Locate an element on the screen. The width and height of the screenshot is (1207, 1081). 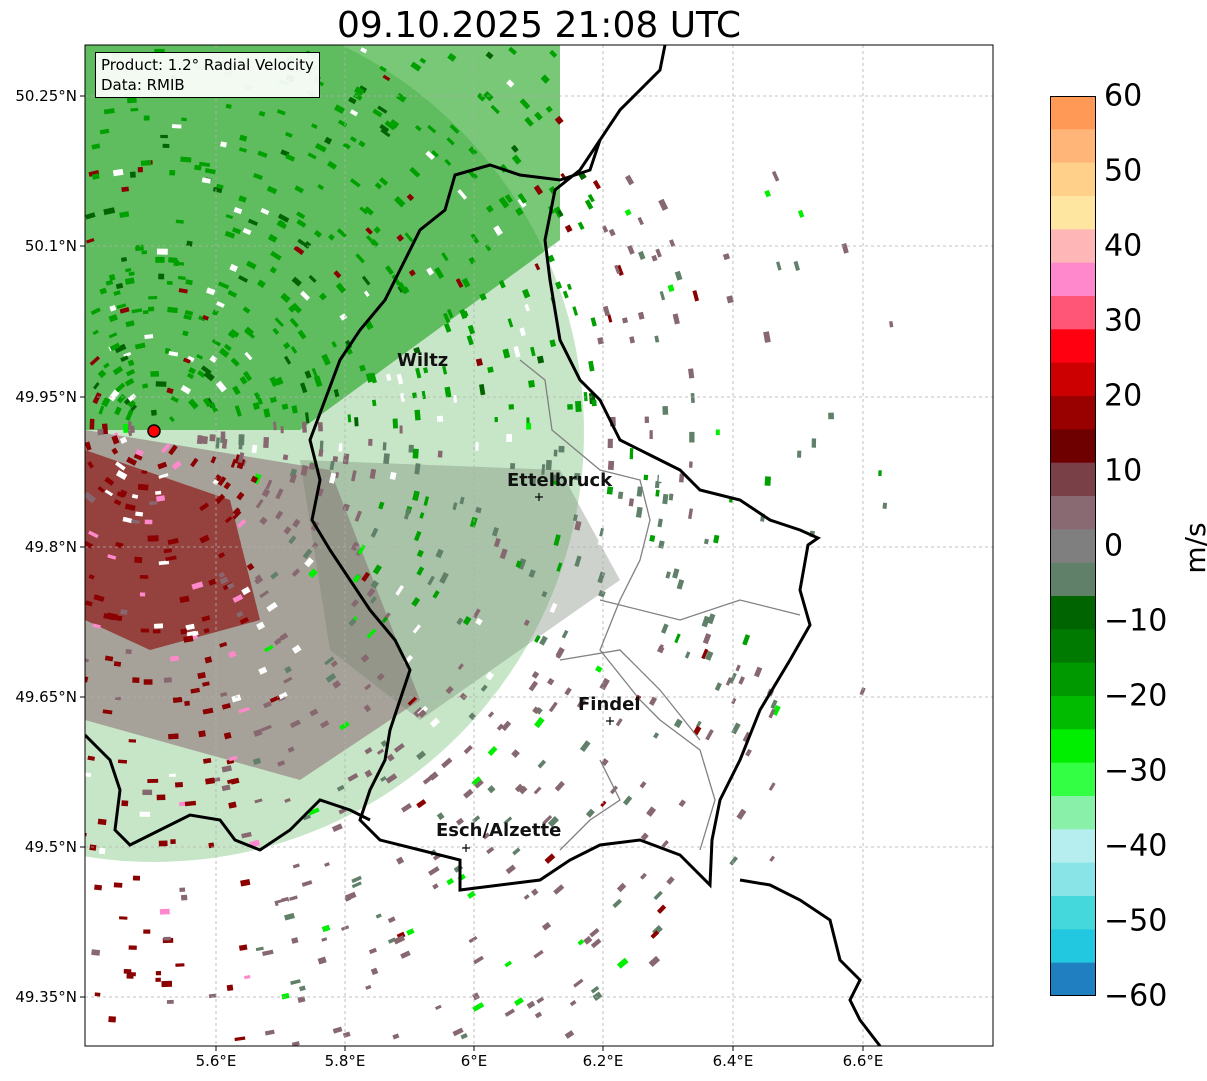
lon-label: 5.6°E is located at coordinates (216, 1061).